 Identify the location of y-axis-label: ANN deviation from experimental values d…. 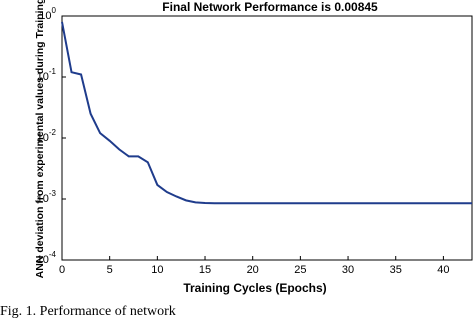
(40, 139).